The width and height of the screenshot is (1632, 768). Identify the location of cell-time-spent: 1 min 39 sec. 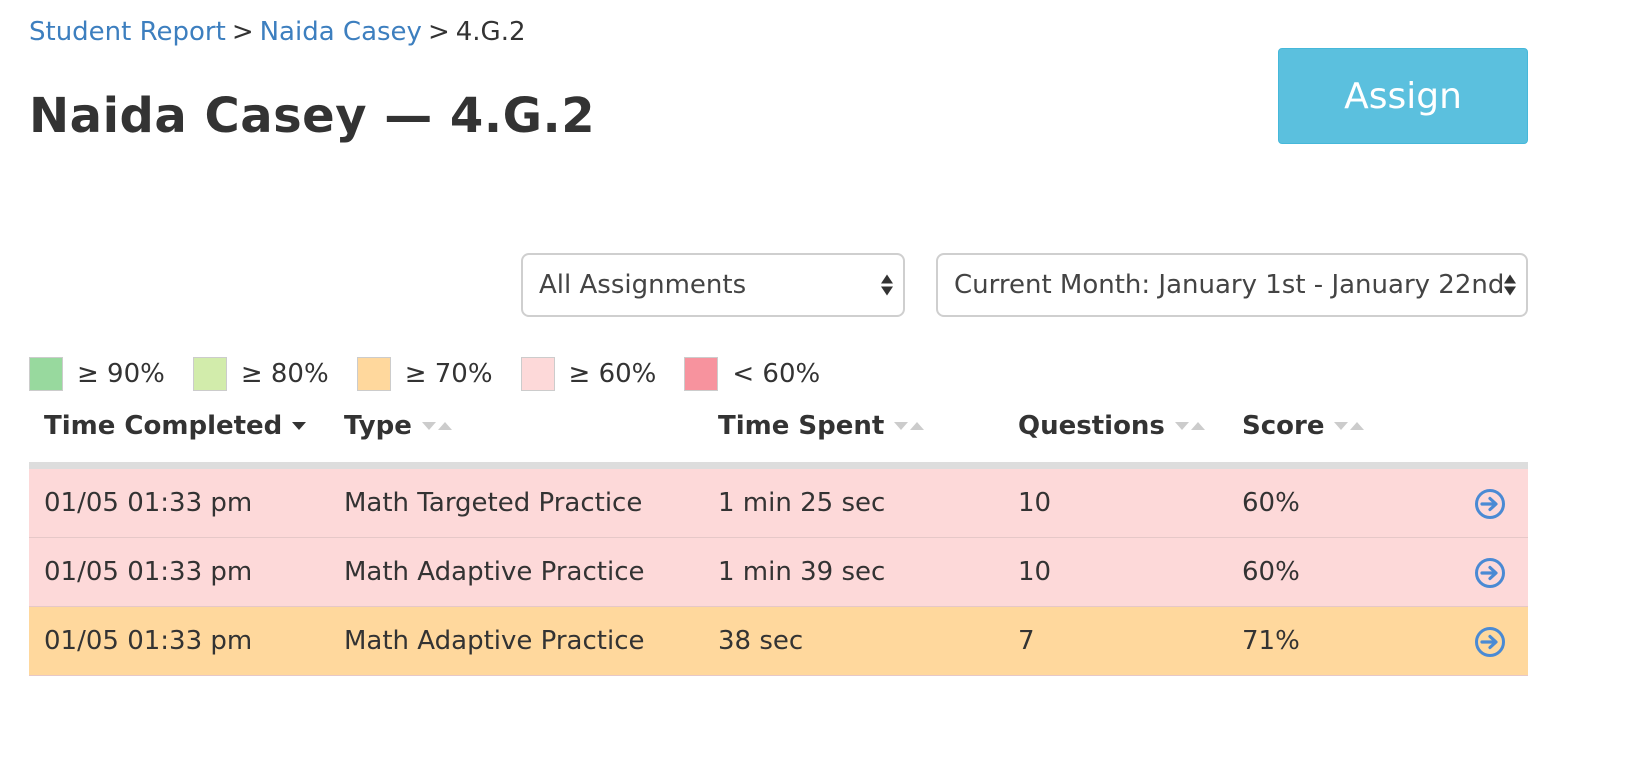
(802, 572).